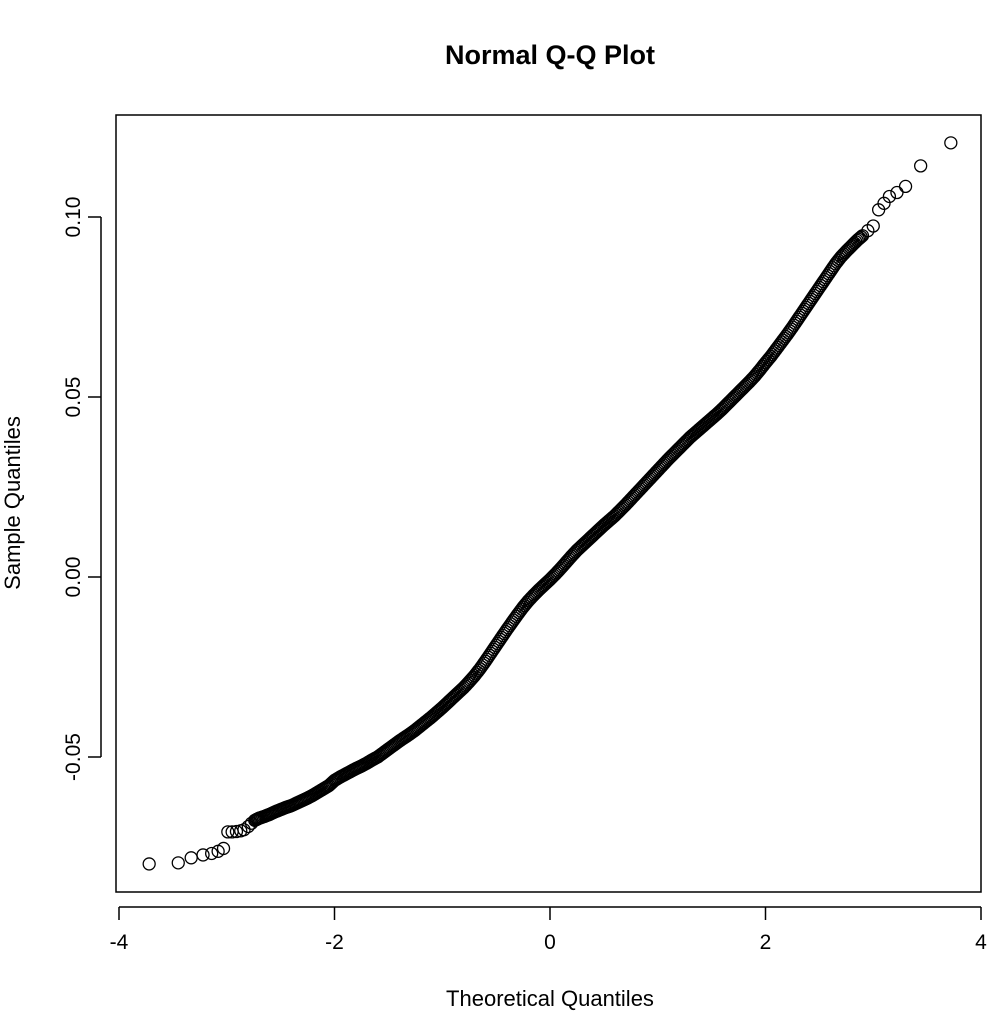 The width and height of the screenshot is (997, 1023). Describe the element at coordinates (82, 489) in the screenshot. I see `y-axis: -0.05 0.00 0.05 0.10` at that location.